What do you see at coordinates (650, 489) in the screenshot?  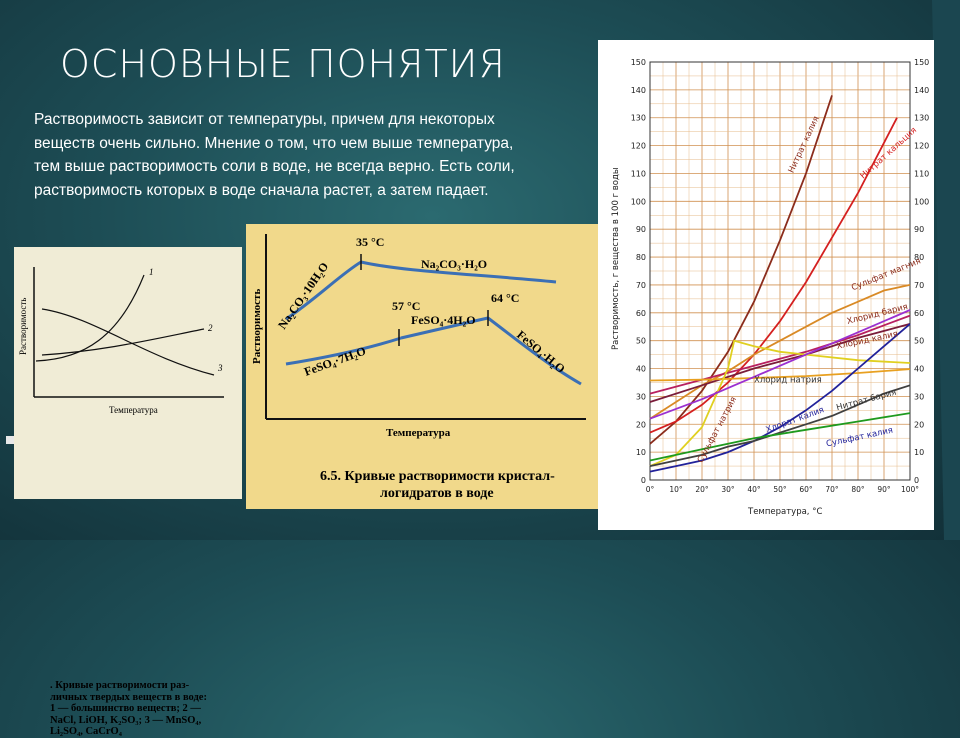 I see `x-tick-label: 0°` at bounding box center [650, 489].